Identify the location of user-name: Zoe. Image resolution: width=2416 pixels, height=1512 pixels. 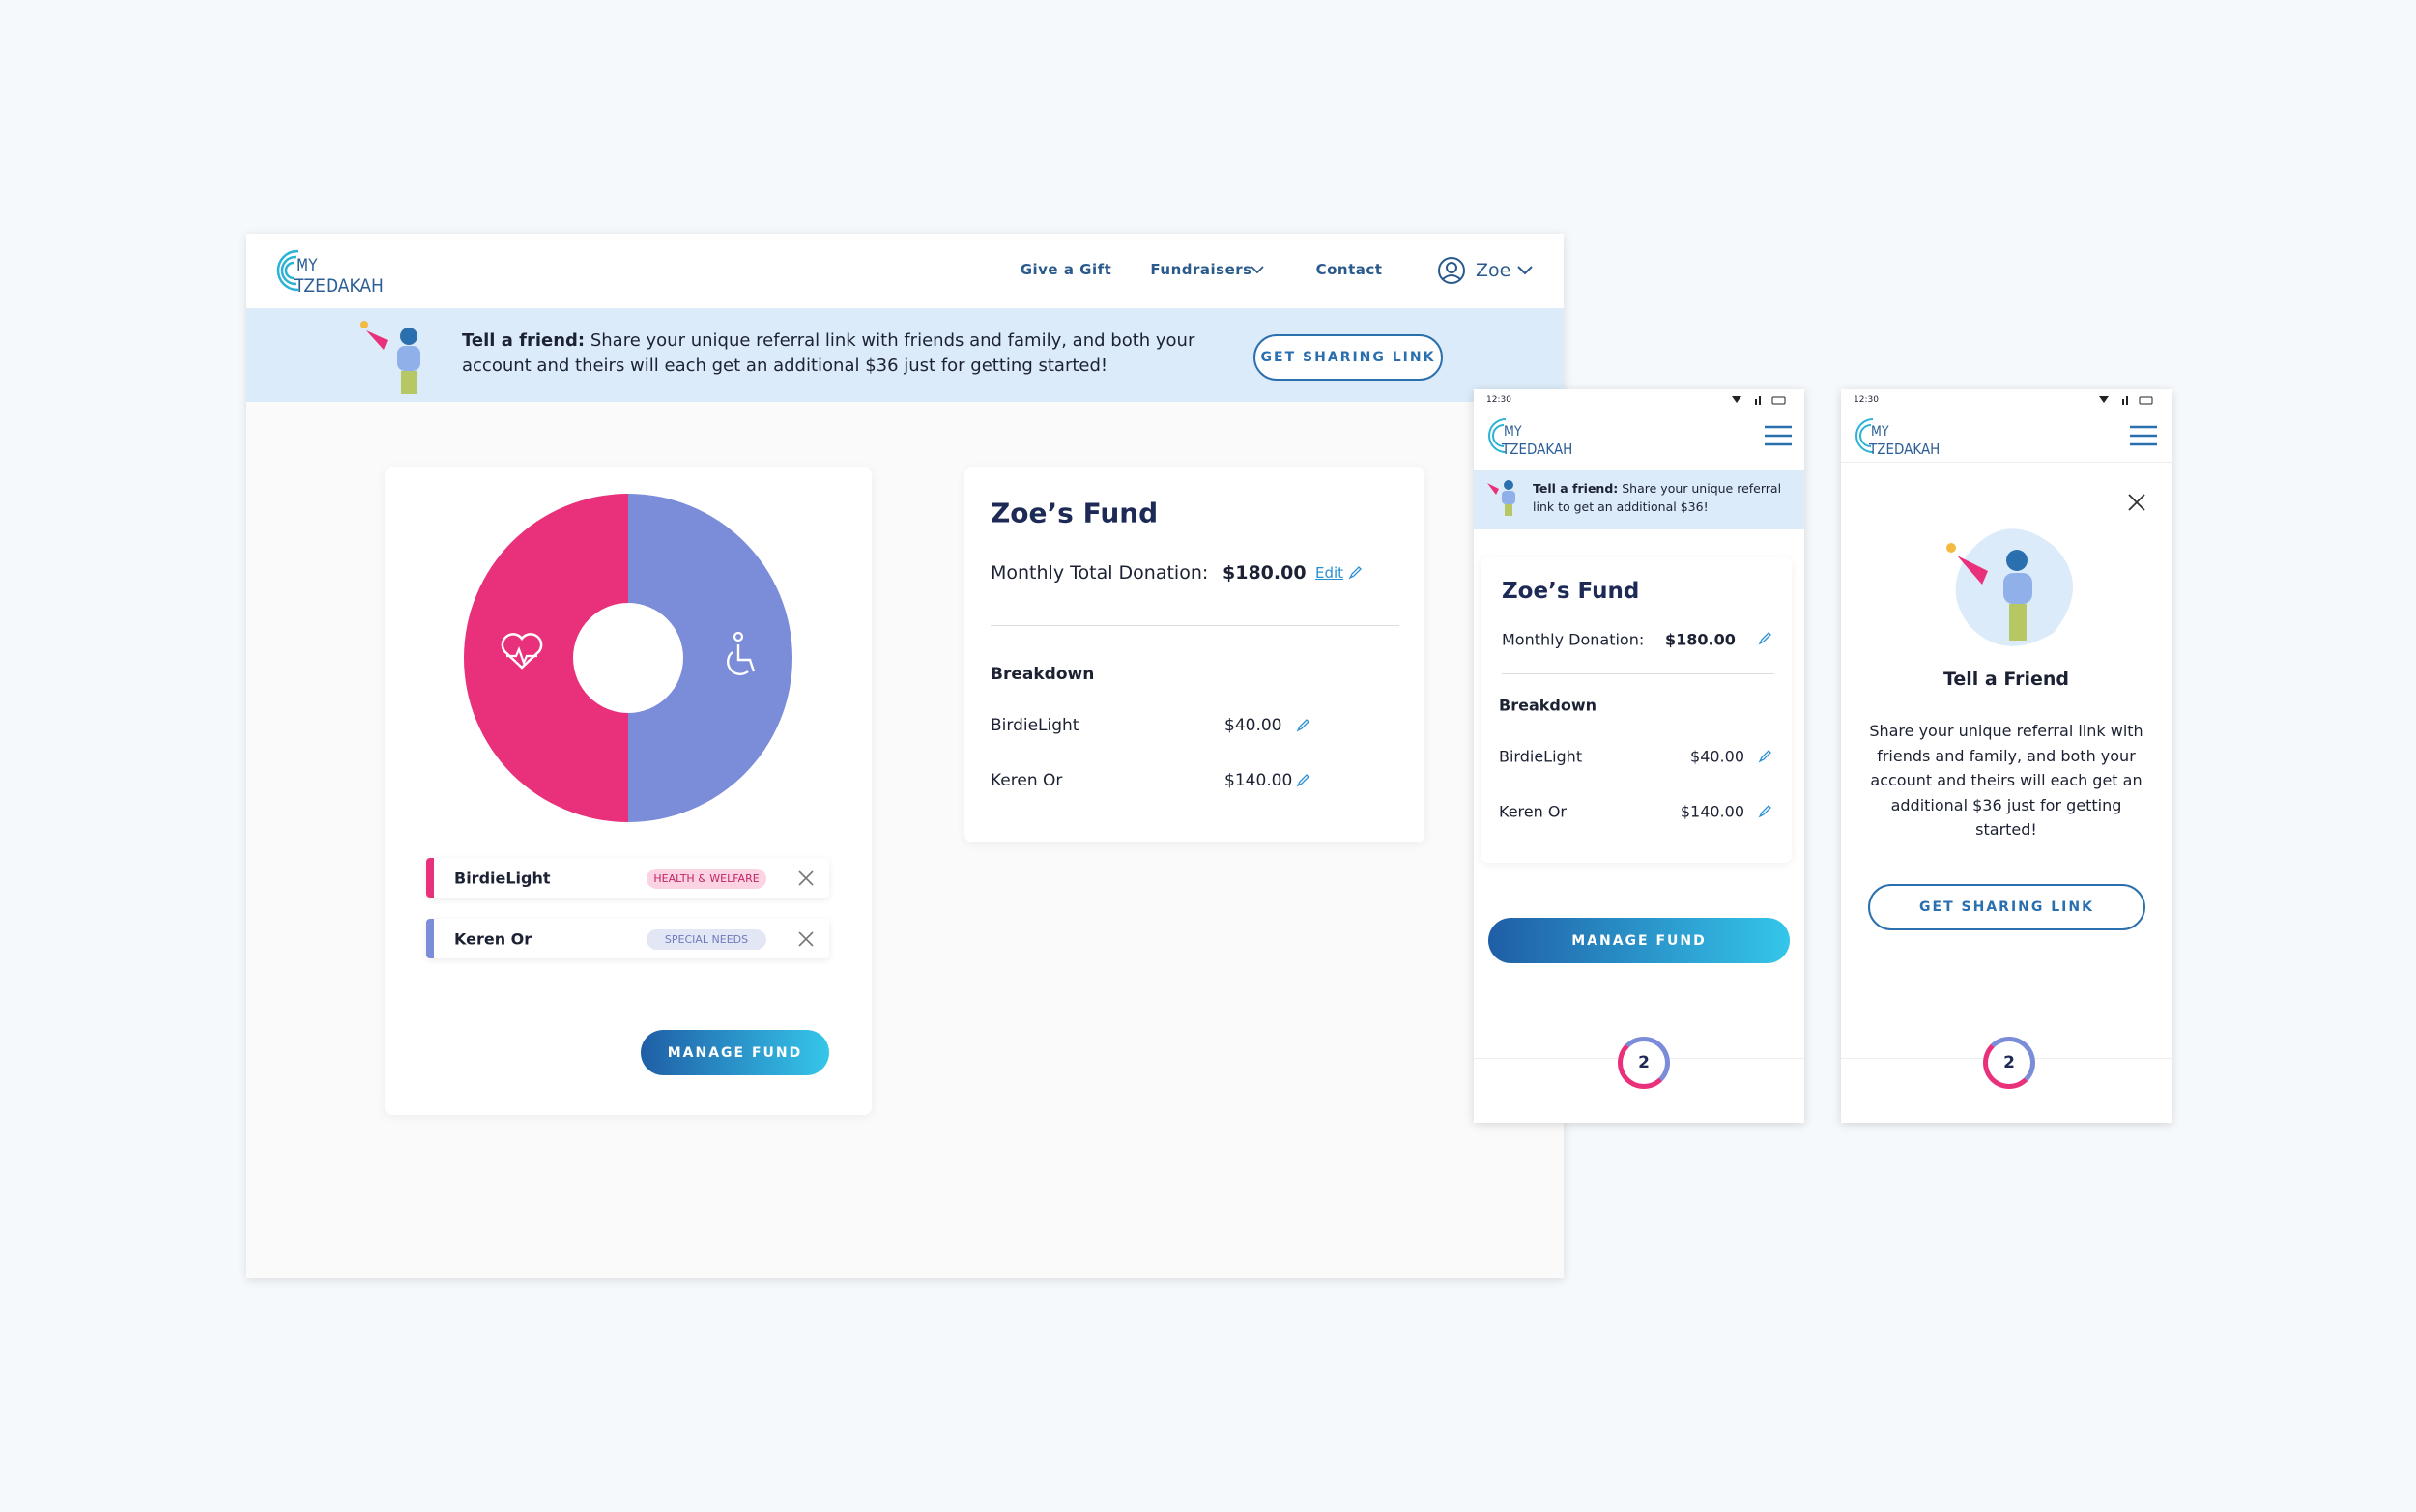
(1493, 270).